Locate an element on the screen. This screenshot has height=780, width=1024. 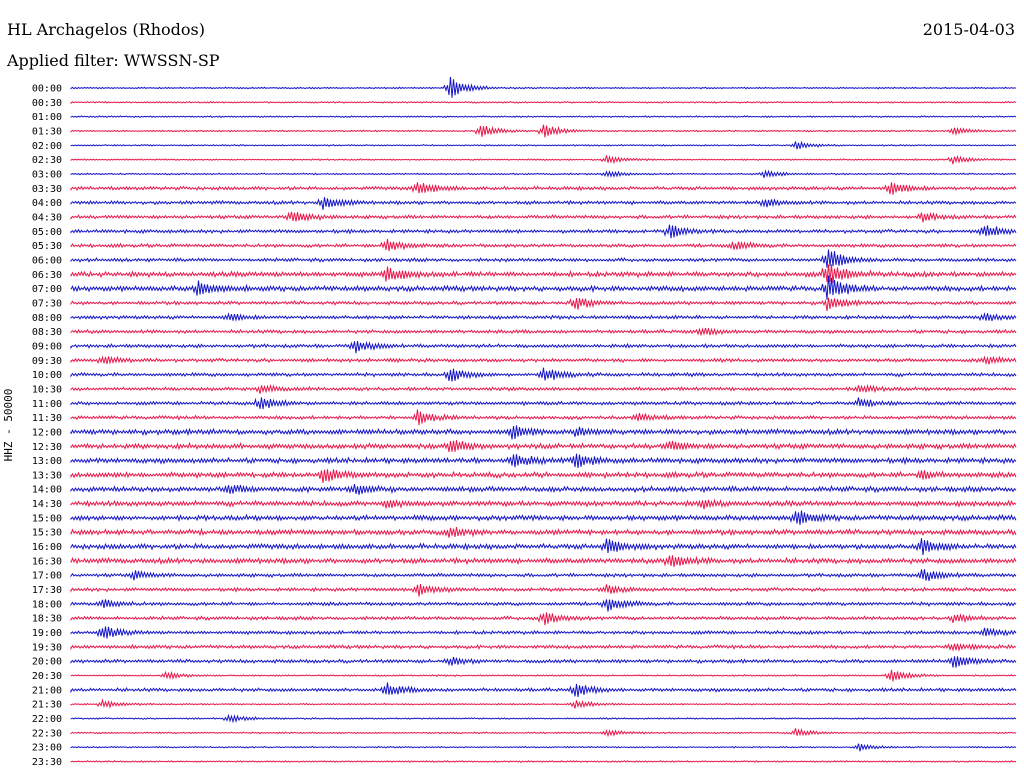
time-tick-label: 11:00 is located at coordinates (47, 404).